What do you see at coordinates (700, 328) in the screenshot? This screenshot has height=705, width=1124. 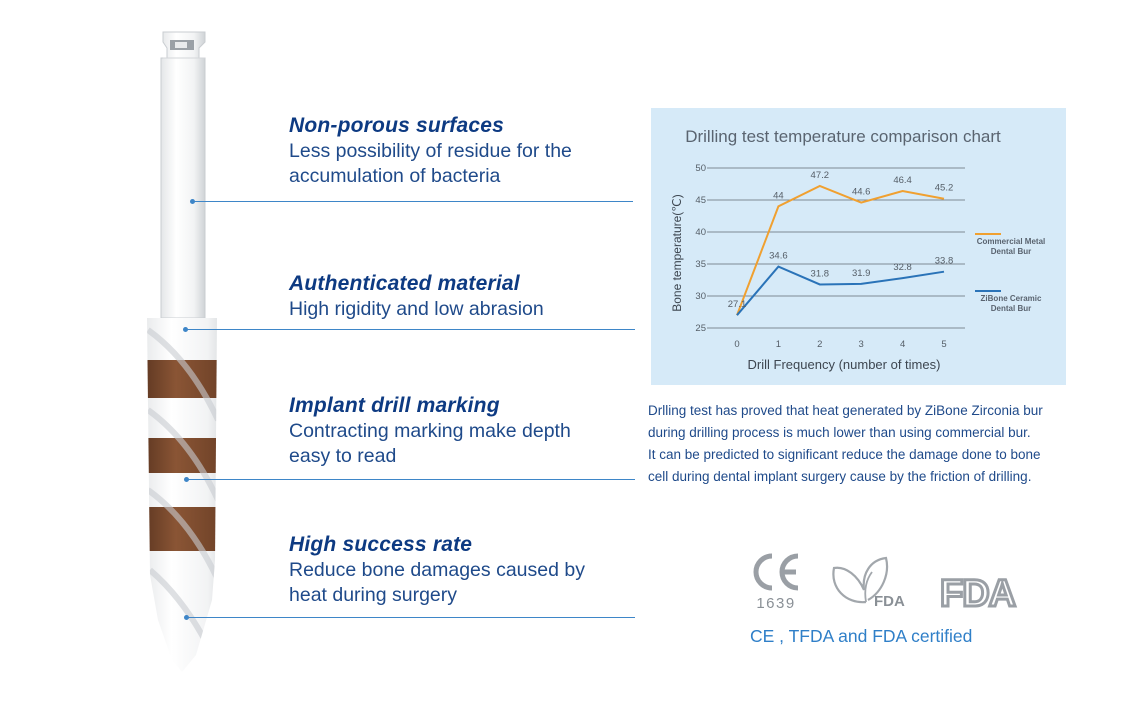 I see `y-tick-label: 25` at bounding box center [700, 328].